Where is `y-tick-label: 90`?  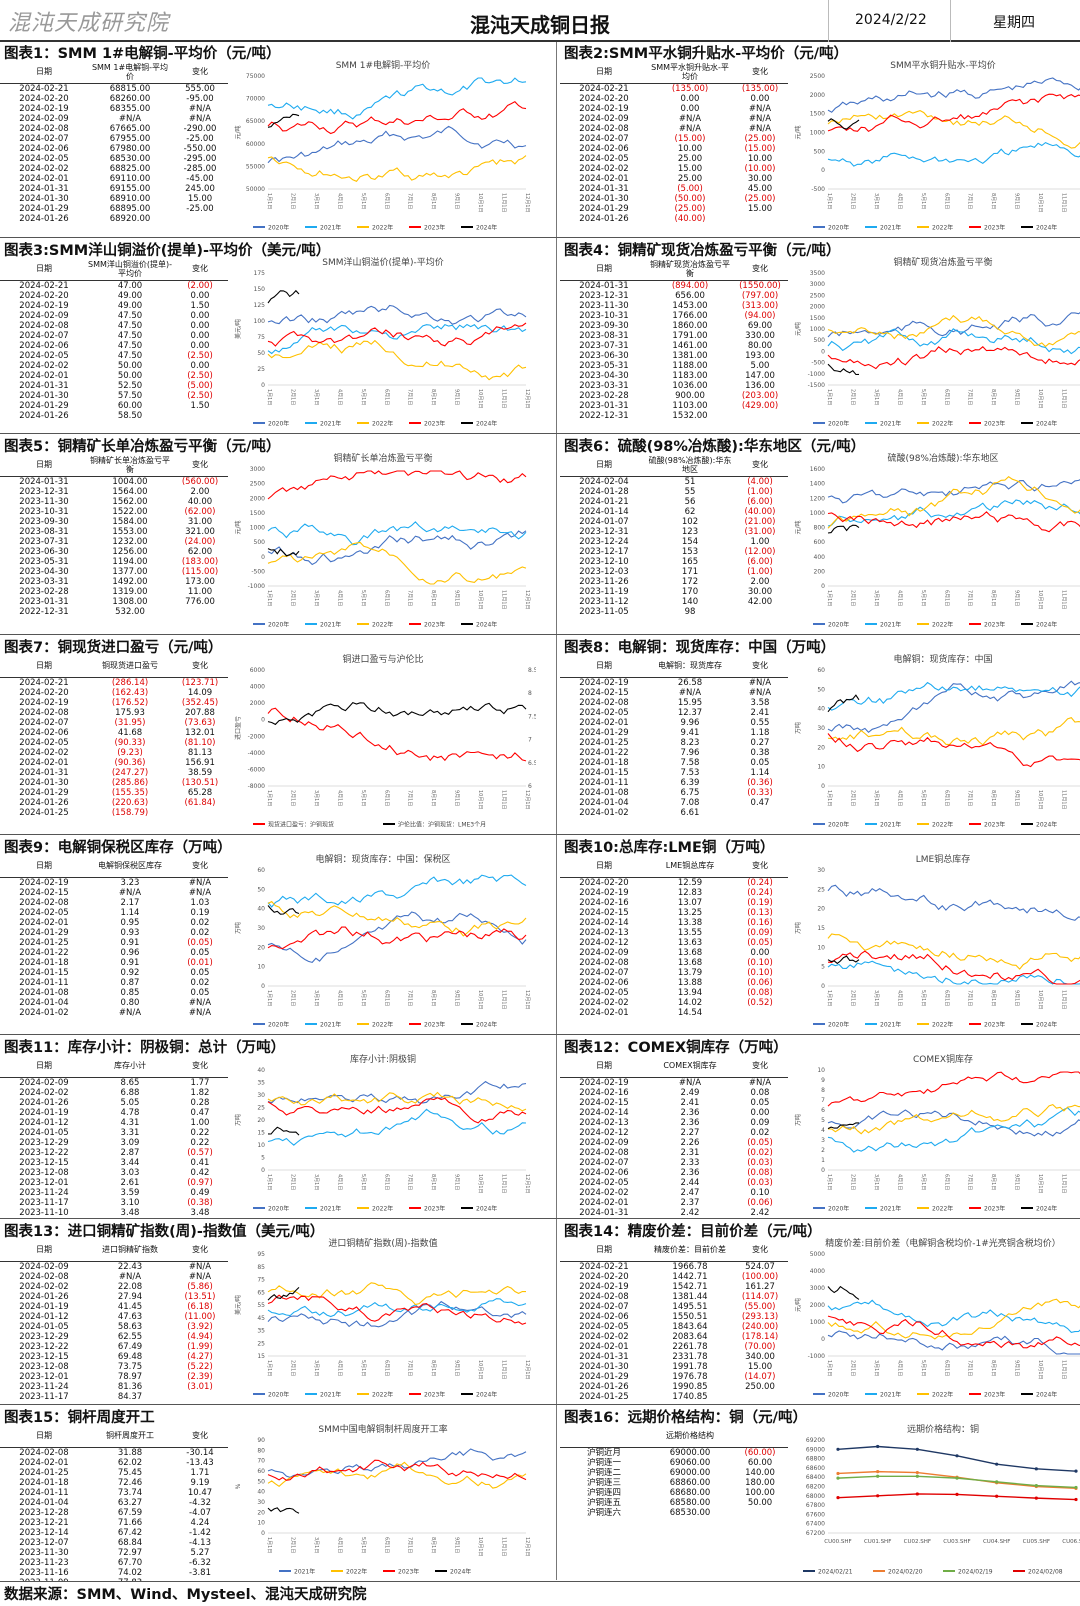
y-tick-label: 90 is located at coordinates (261, 1440).